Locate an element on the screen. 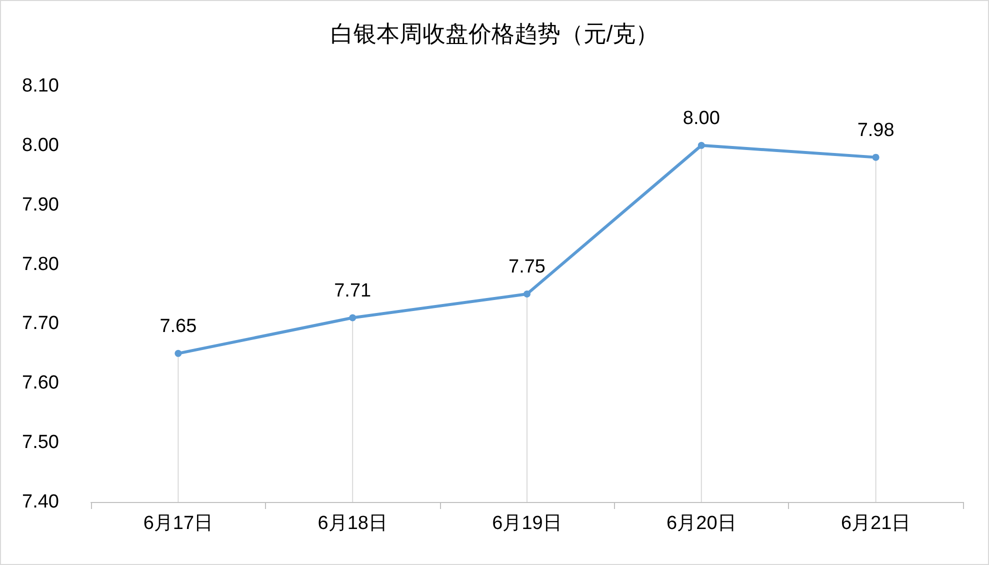  y-tick-label: 7.40 is located at coordinates (40, 502).